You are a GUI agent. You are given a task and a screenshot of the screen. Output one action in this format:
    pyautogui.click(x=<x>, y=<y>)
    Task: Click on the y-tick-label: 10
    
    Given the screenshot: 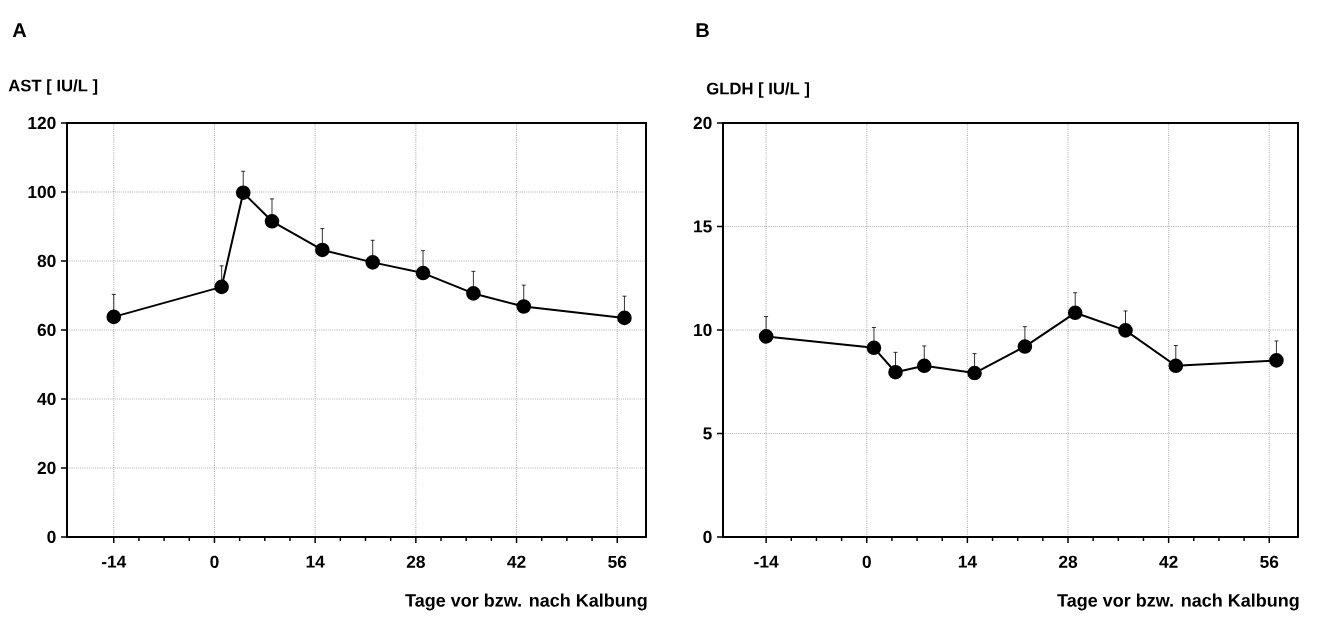 What is the action you would take?
    pyautogui.click(x=703, y=330)
    